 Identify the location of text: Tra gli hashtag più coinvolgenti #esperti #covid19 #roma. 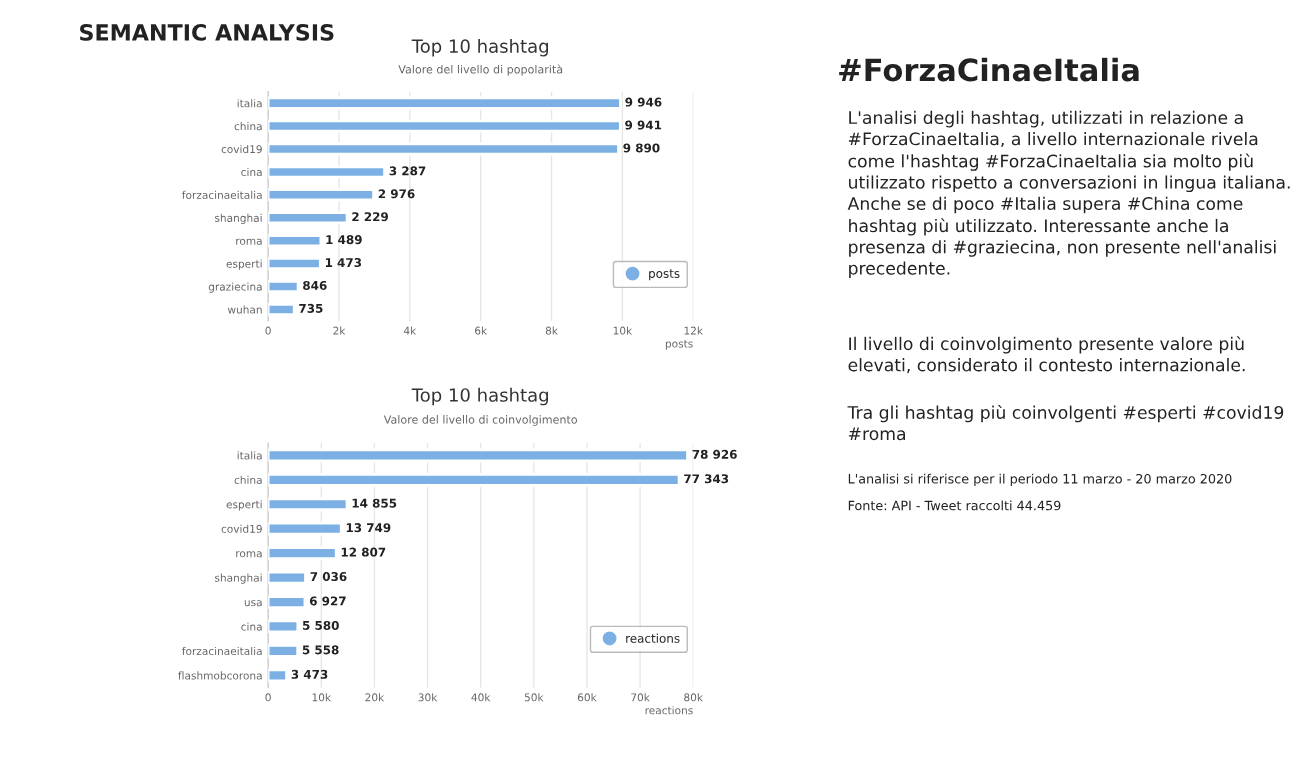
(1065, 422).